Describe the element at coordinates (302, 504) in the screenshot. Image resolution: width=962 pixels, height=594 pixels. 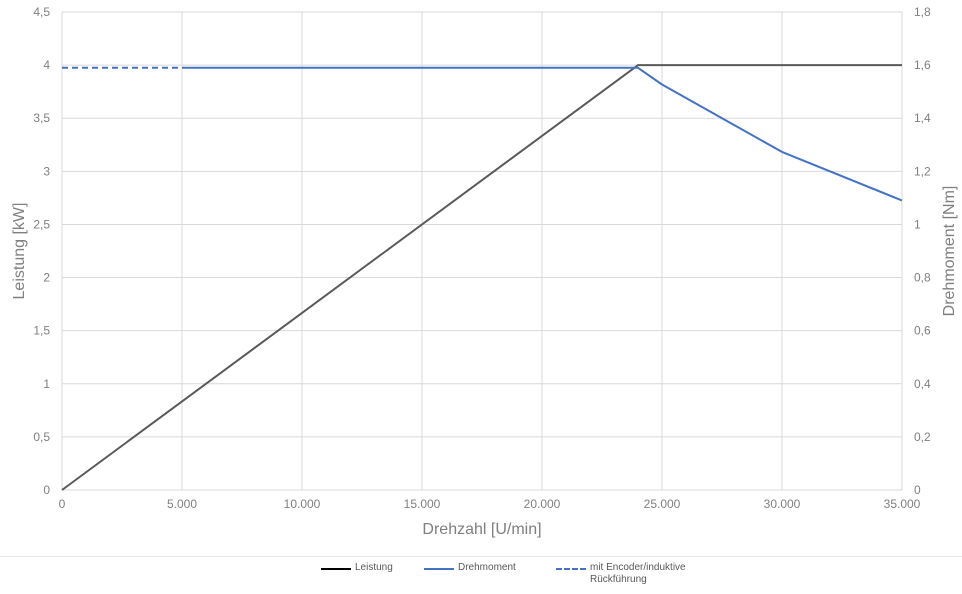
I see `x-tick-label: 10.000` at that location.